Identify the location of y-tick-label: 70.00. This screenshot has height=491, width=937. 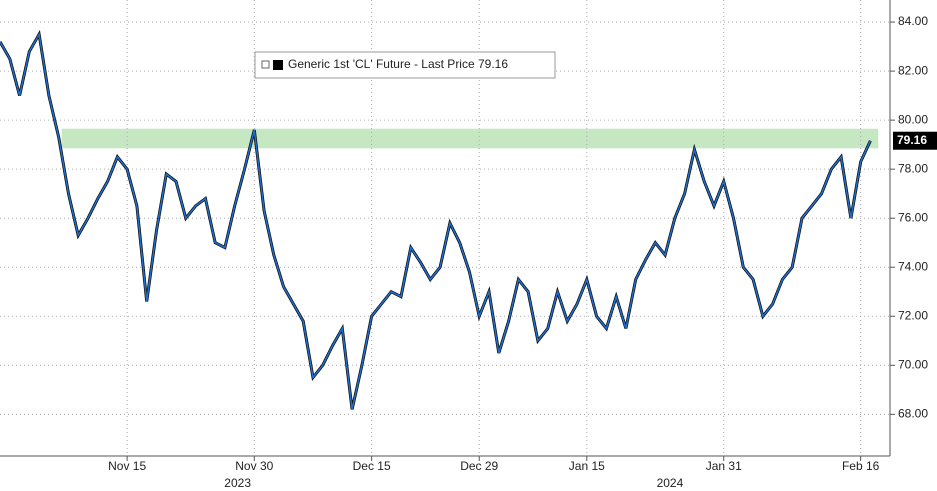
(913, 364).